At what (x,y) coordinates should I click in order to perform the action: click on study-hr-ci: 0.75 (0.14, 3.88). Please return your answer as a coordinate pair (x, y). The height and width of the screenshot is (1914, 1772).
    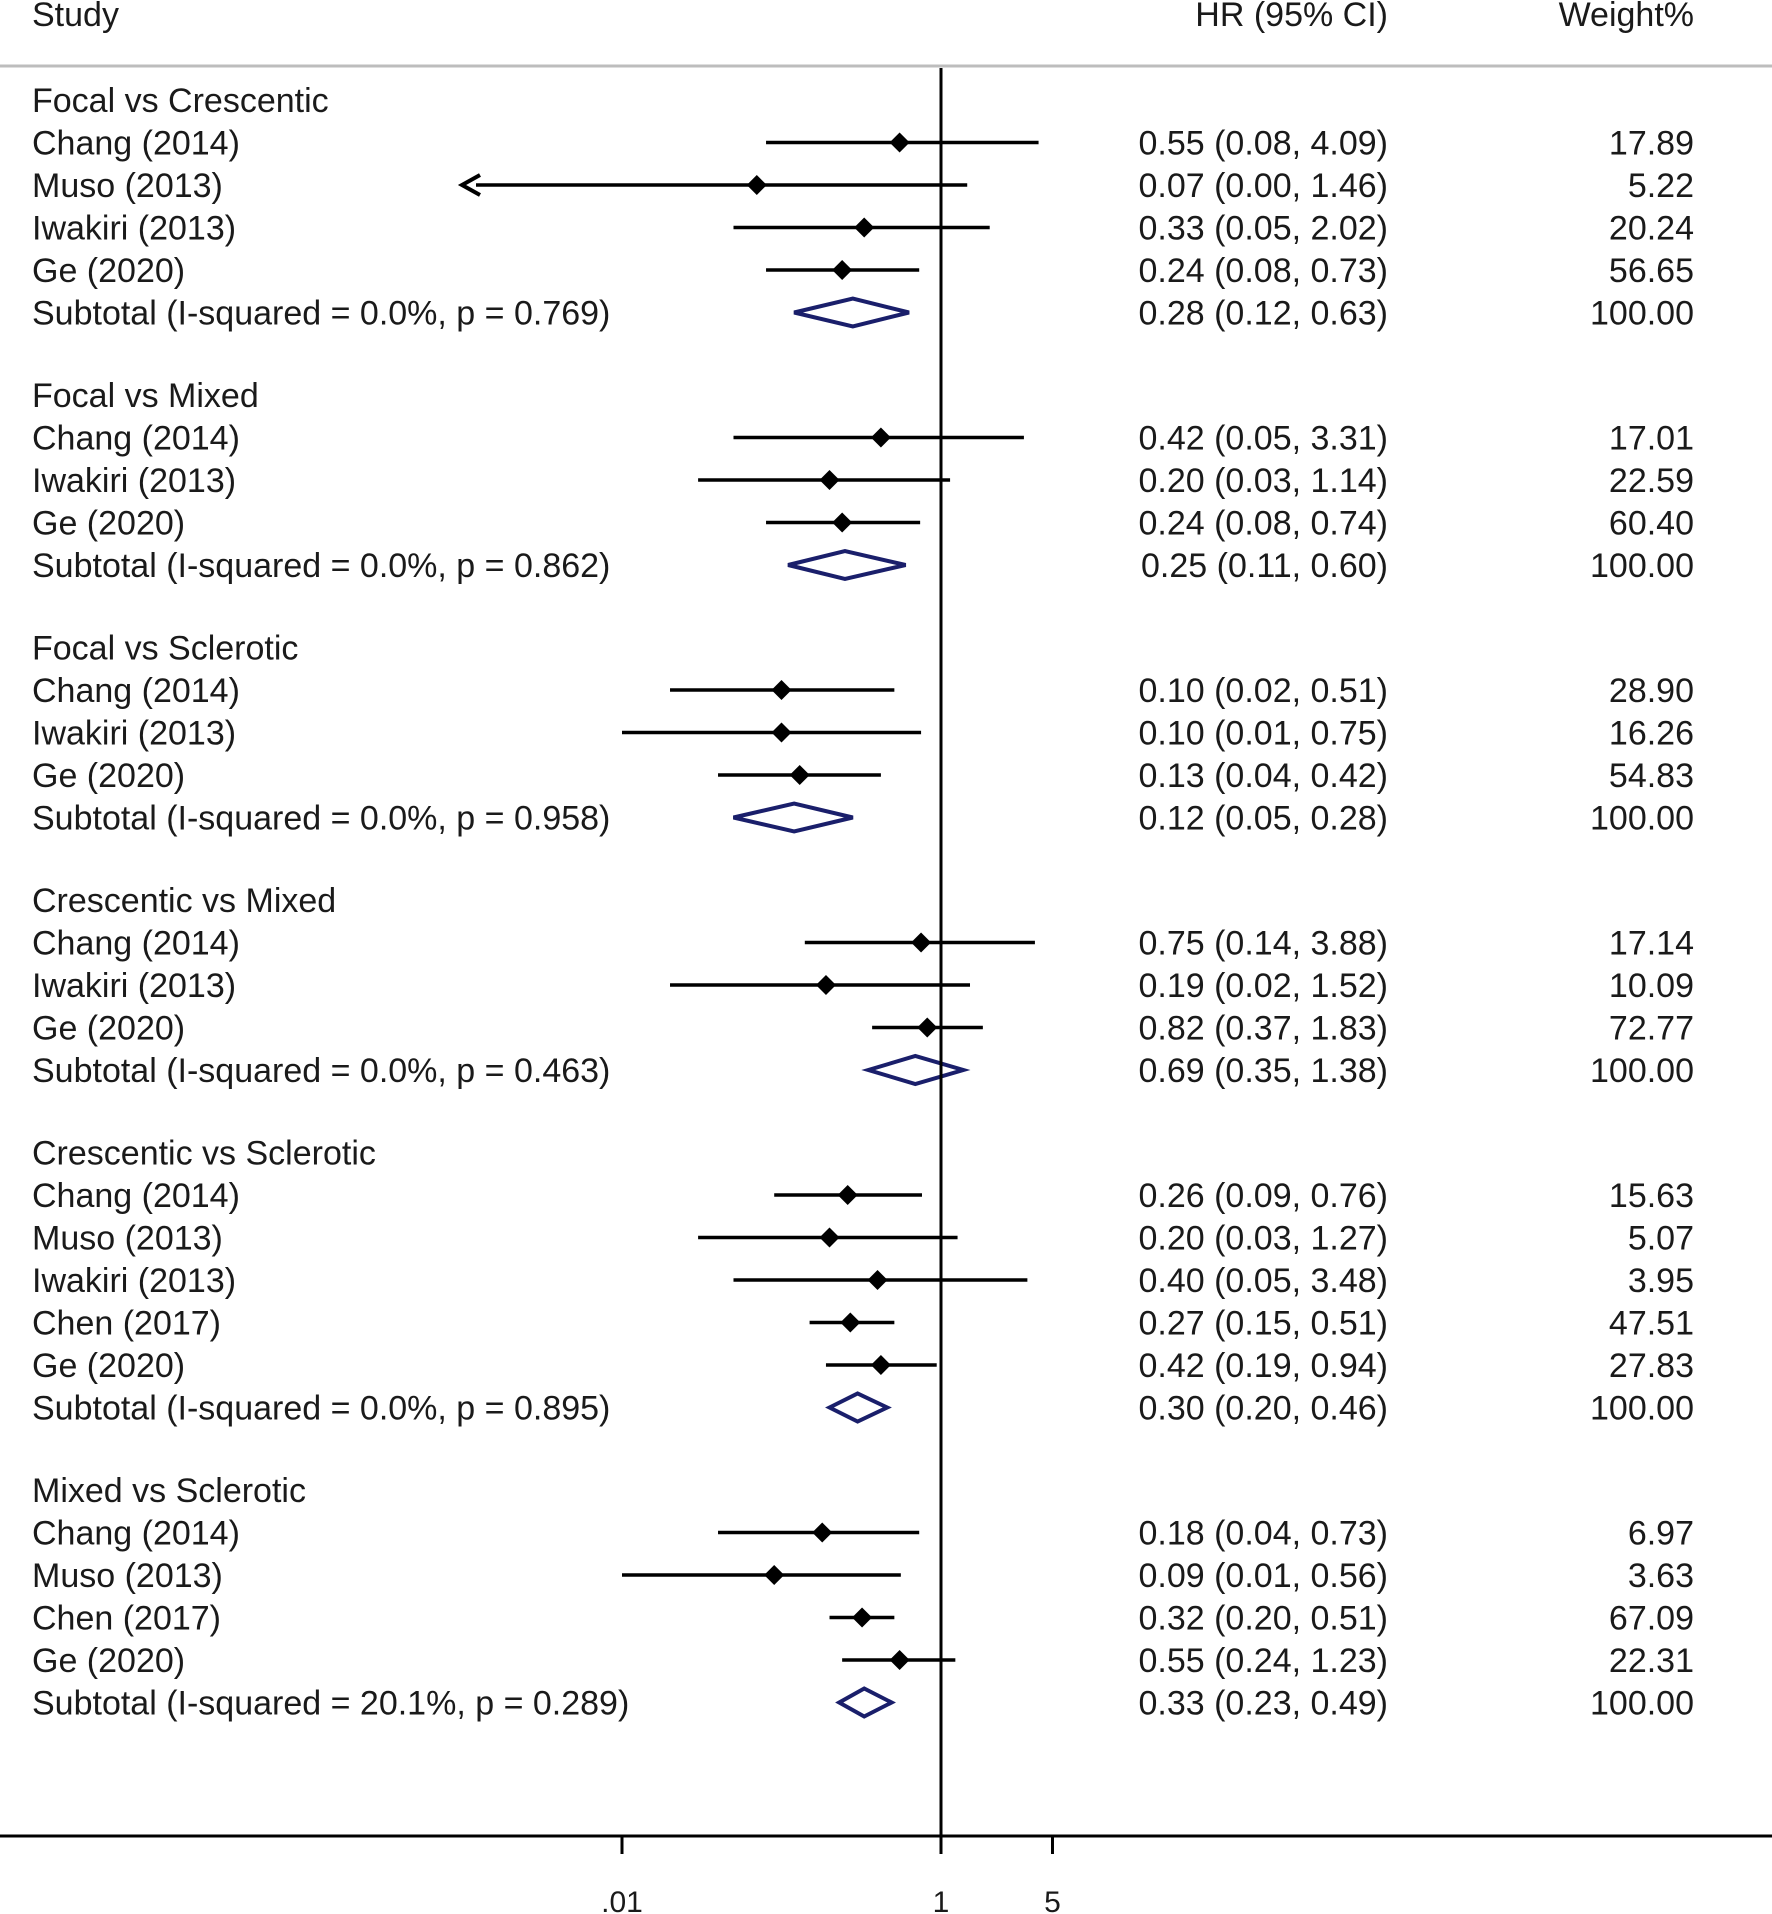
    Looking at the image, I should click on (1263, 944).